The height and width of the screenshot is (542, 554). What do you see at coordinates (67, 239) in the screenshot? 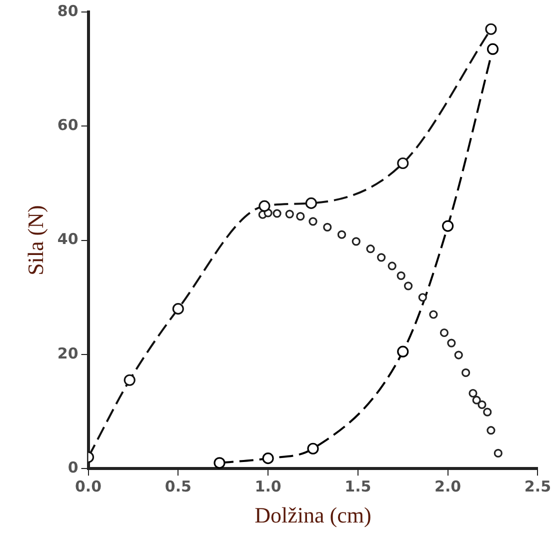
I see `y-tick-label: 40` at bounding box center [67, 239].